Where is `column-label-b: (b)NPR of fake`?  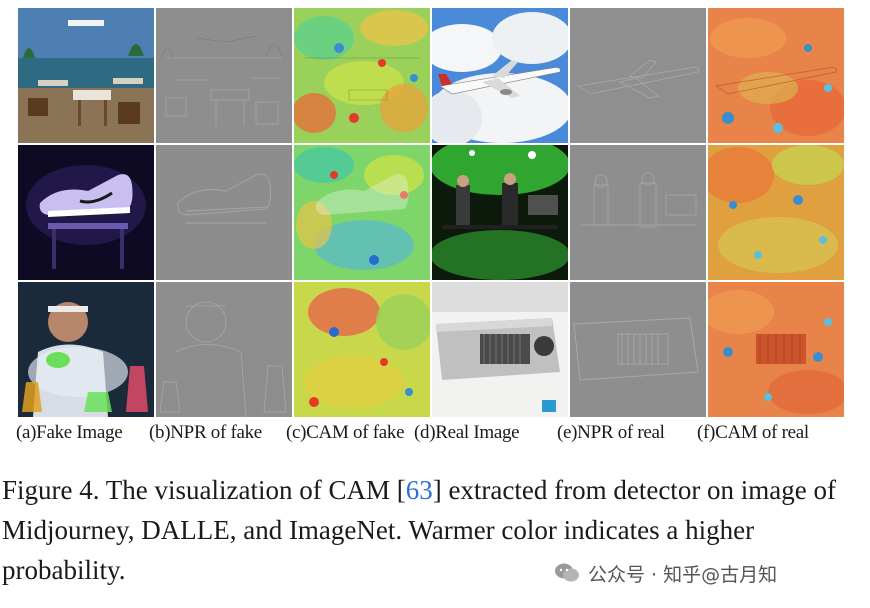 column-label-b: (b)NPR of fake is located at coordinates (205, 432).